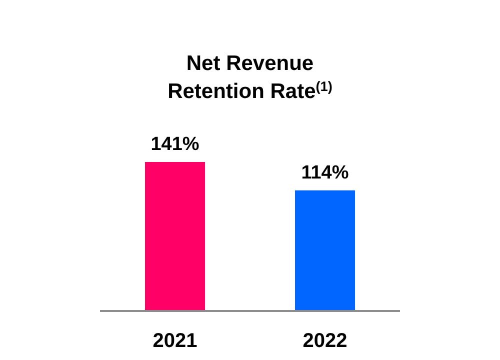 This screenshot has width=500, height=360. I want to click on data-label: 141%, so click(175, 144).